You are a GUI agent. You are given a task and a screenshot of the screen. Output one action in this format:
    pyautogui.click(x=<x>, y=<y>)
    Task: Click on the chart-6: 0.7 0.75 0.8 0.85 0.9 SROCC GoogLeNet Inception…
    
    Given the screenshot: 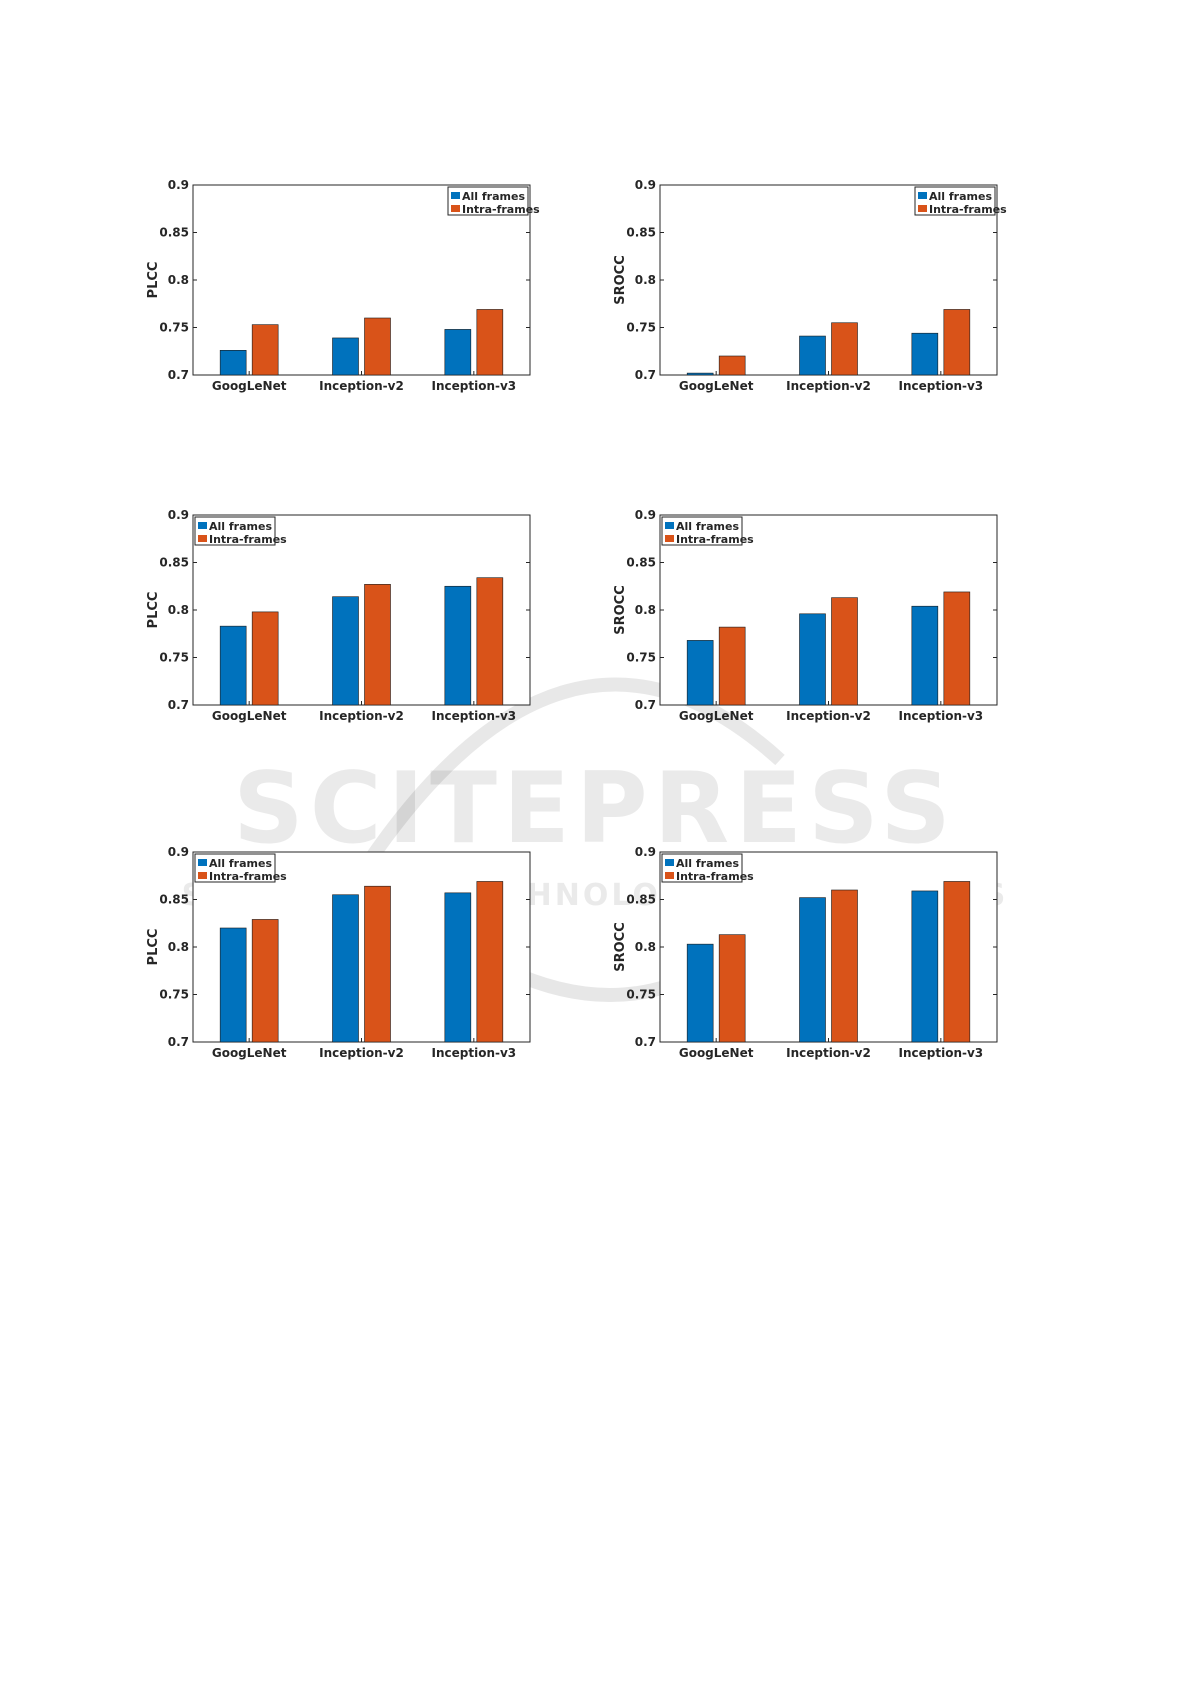 What is the action you would take?
    pyautogui.click(x=827, y=972)
    